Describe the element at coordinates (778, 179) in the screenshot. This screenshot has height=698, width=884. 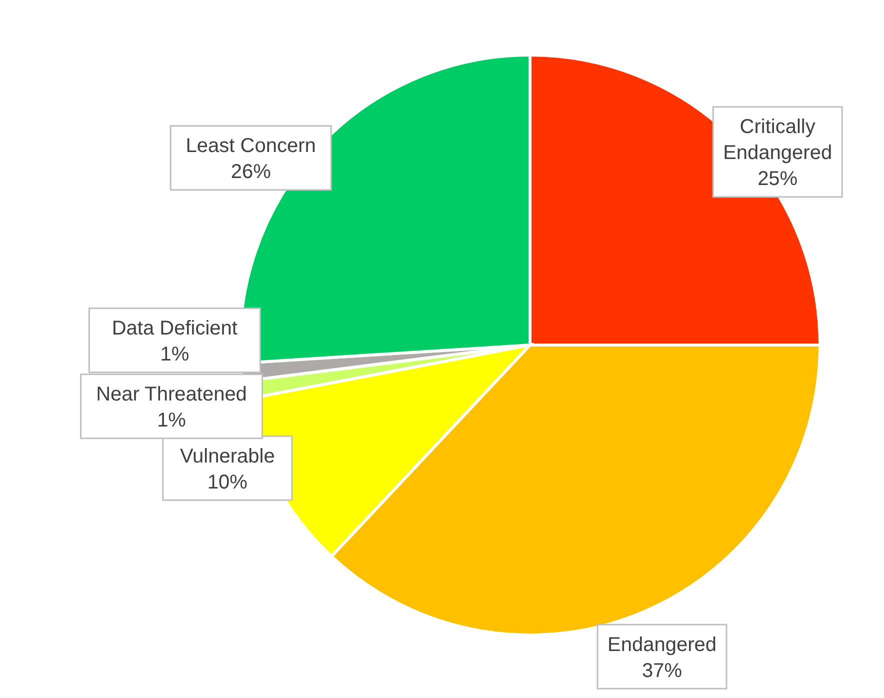
I see `data-label: 25%` at that location.